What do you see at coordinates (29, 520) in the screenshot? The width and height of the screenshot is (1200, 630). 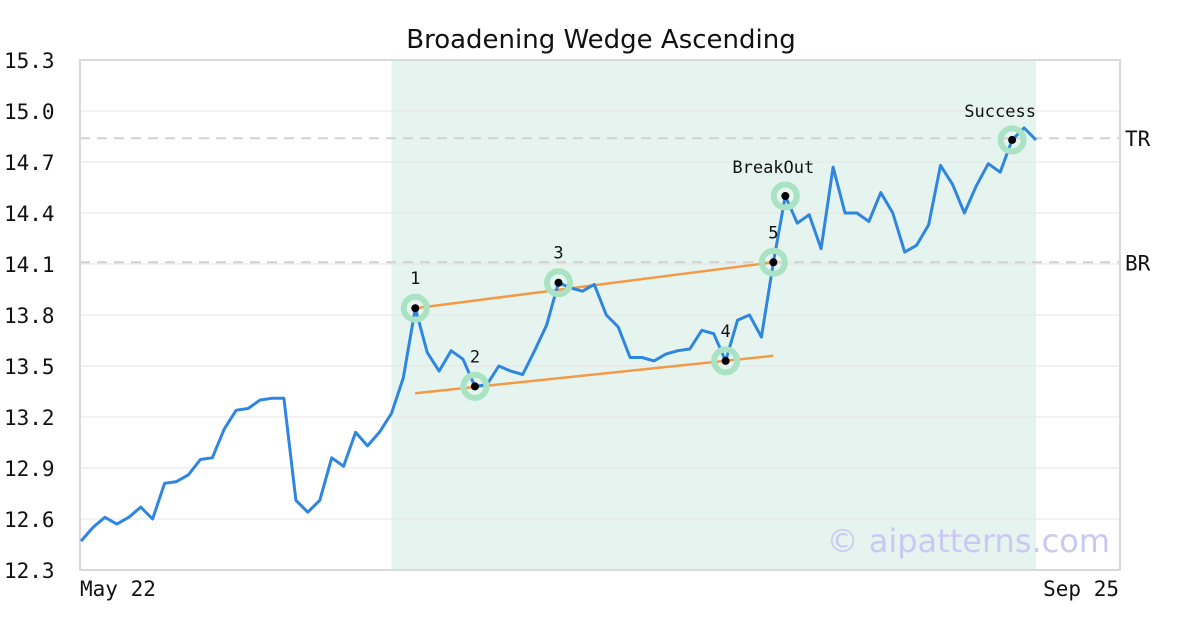 I see `y-tick-label: 12.6` at bounding box center [29, 520].